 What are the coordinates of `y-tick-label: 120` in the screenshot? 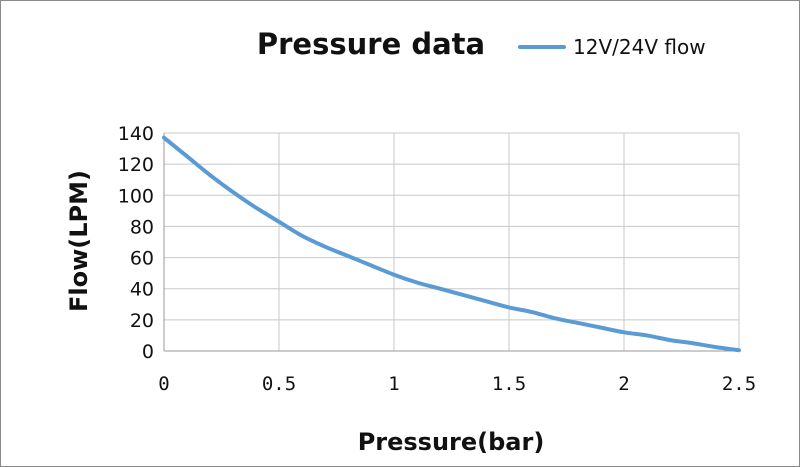 It's located at (136, 165).